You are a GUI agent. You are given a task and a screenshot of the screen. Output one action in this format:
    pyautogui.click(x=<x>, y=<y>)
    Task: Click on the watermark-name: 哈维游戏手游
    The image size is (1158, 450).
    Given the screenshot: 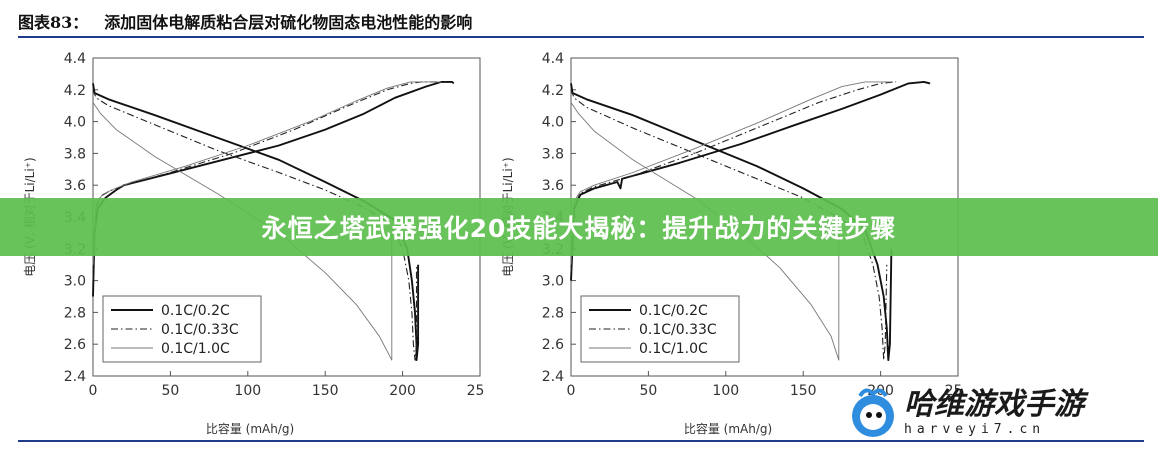 What is the action you would take?
    pyautogui.click(x=994, y=404)
    